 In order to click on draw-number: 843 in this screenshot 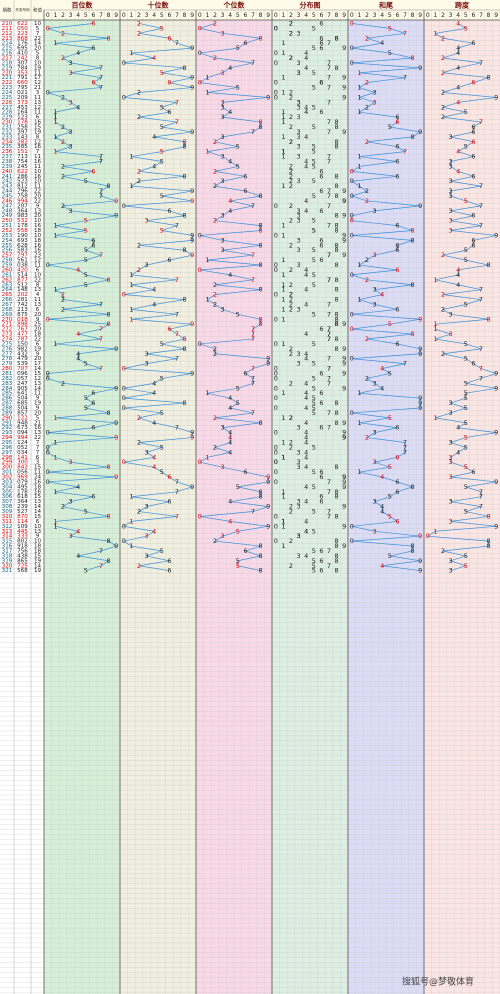, I will do `click(22, 468)`.